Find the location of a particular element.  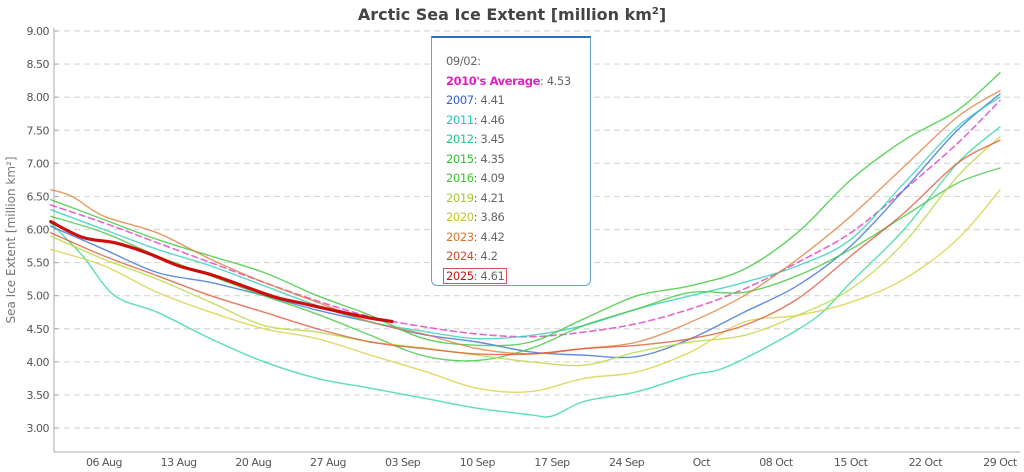

y-tick-label: 4.50 is located at coordinates (38, 329).